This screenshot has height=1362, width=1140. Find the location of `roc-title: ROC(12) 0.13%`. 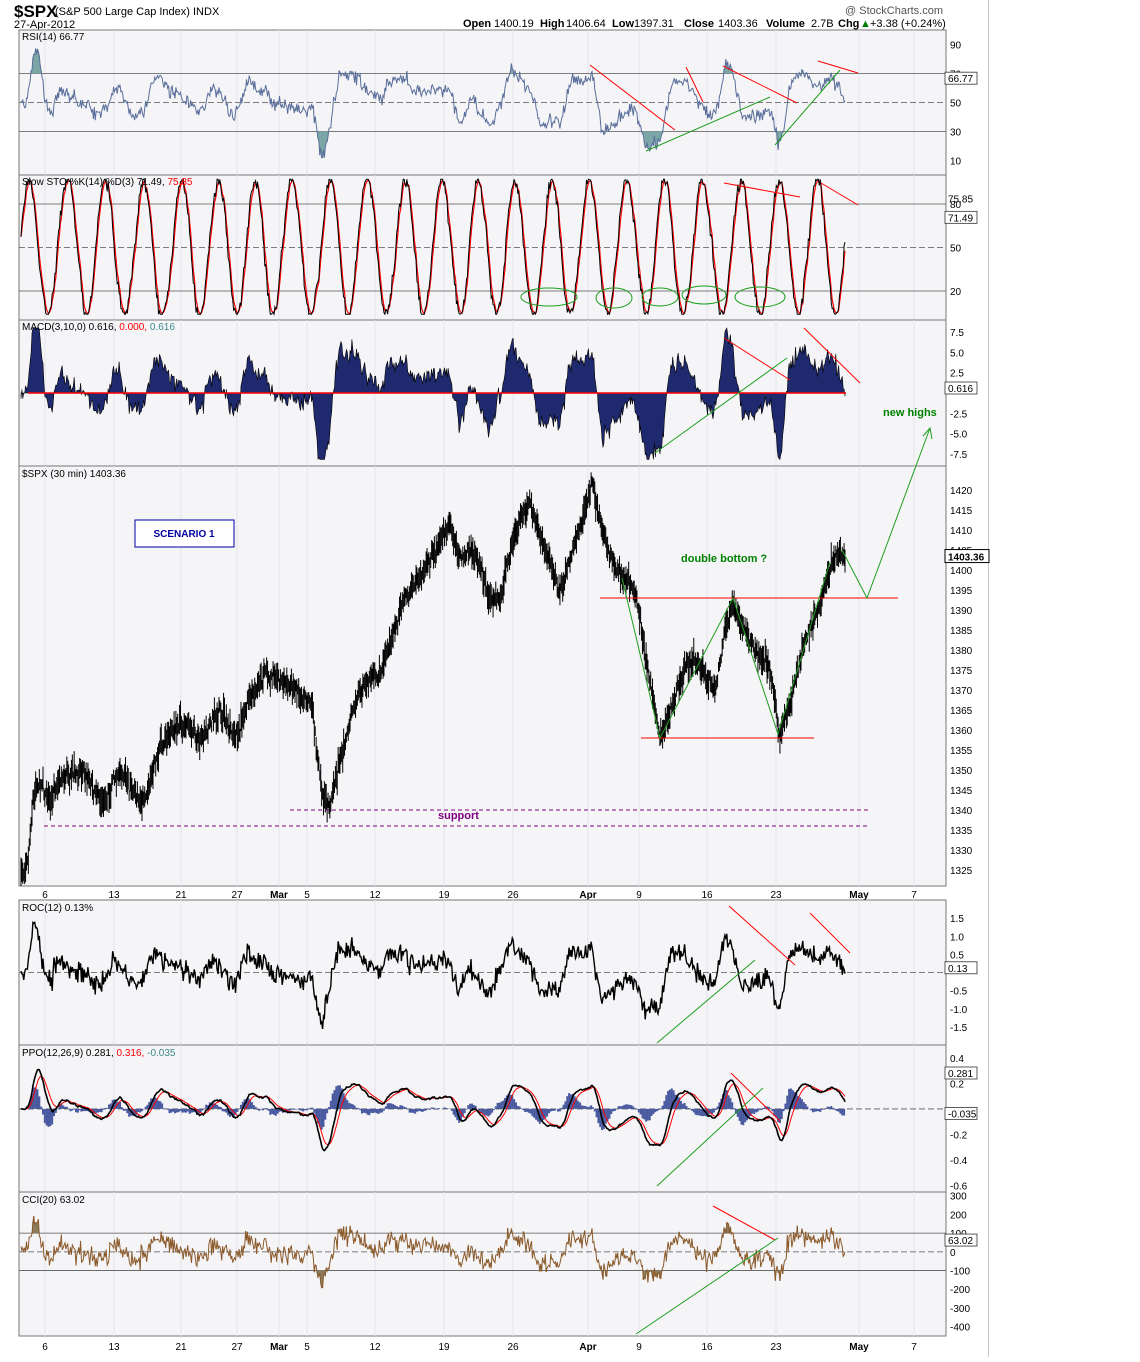

roc-title: ROC(12) 0.13% is located at coordinates (57, 908).